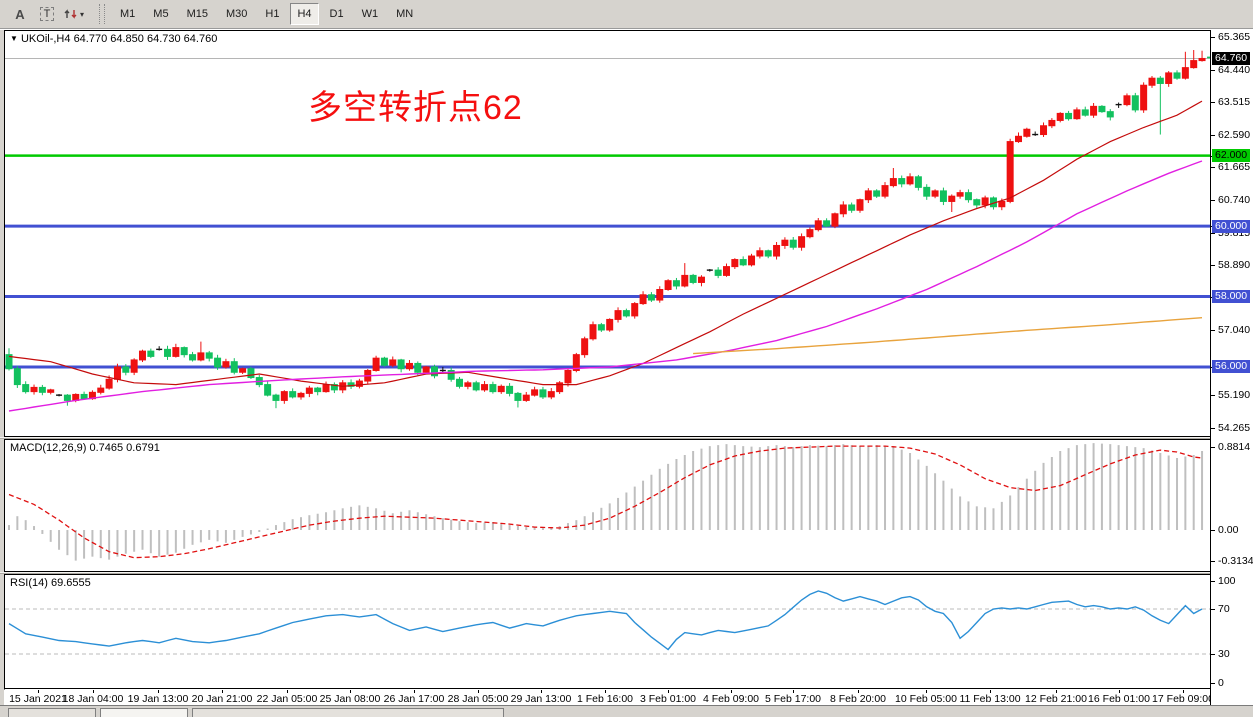 The width and height of the screenshot is (1253, 717). I want to click on price-tick-label: 65.365, so click(1234, 37).